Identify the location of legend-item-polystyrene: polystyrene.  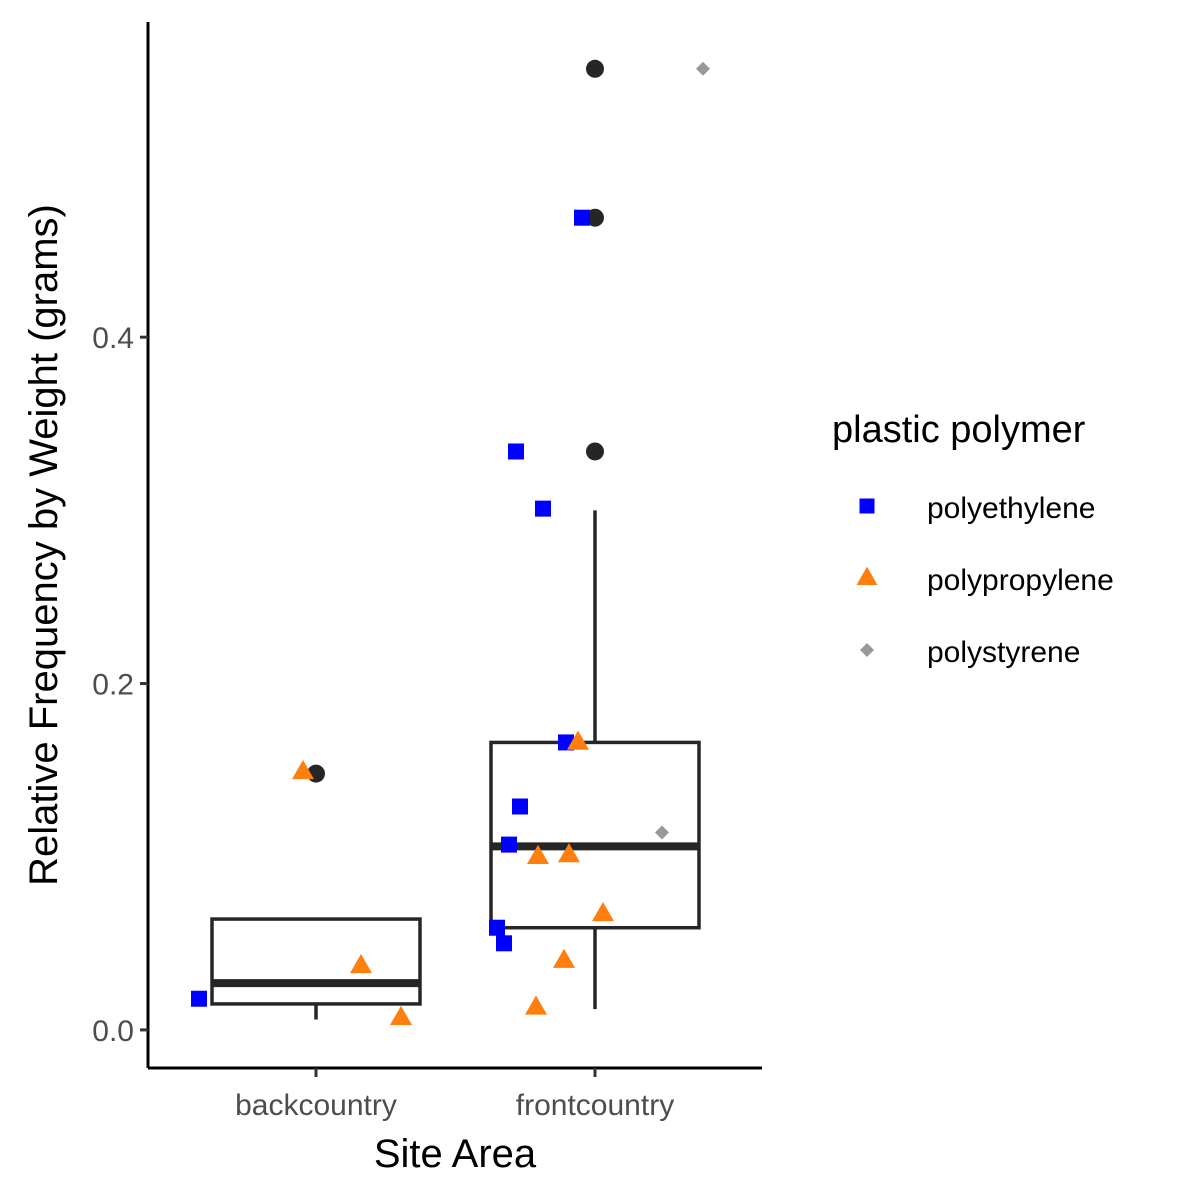
(970, 652).